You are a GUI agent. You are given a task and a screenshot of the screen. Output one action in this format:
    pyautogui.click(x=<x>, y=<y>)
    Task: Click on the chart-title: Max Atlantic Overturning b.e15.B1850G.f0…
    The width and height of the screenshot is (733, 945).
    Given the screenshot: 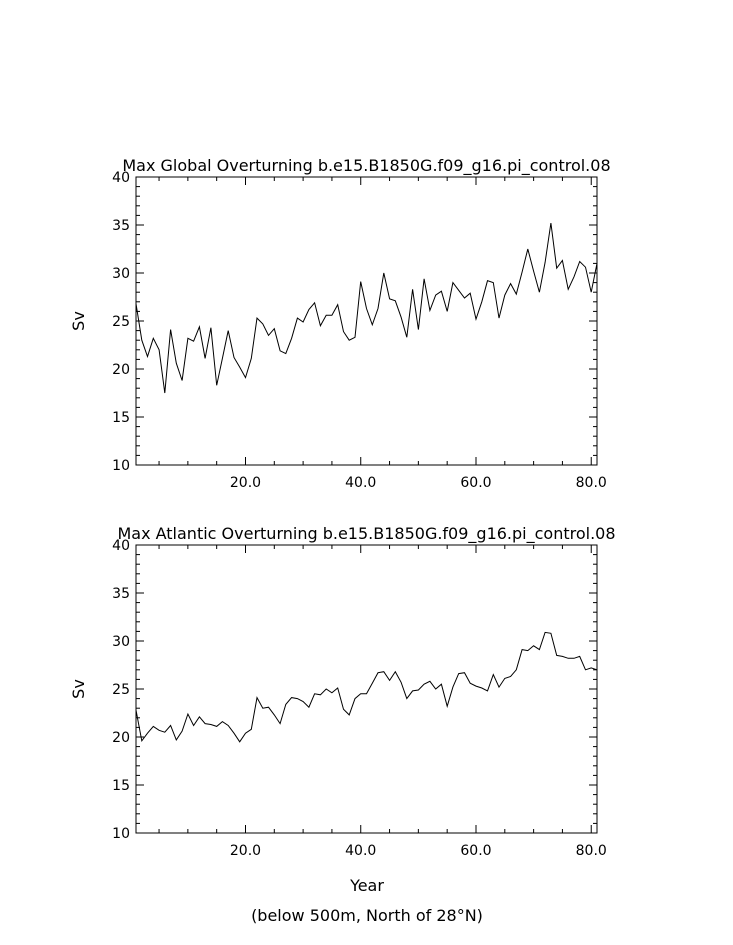 What is the action you would take?
    pyautogui.click(x=366, y=534)
    